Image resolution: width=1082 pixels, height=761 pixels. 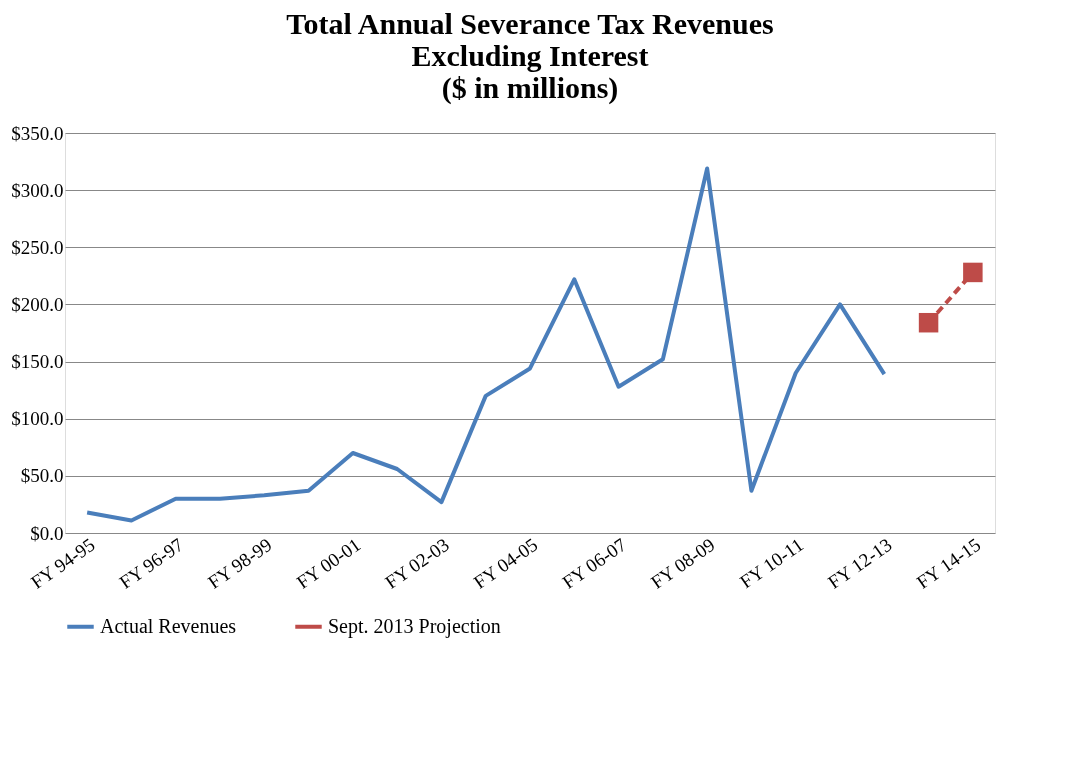 I want to click on y-tick-label: $200.0, so click(x=37, y=304).